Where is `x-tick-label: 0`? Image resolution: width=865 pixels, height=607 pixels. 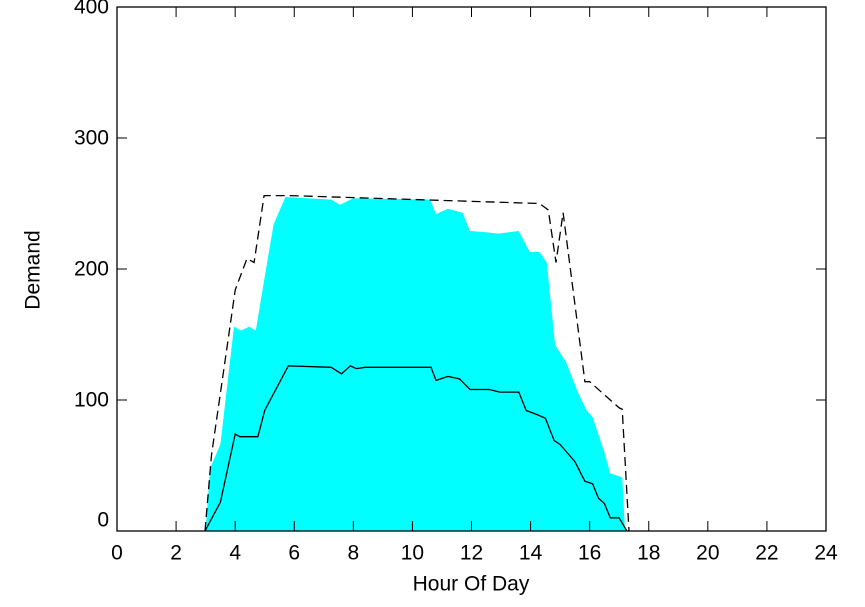 x-tick-label: 0 is located at coordinates (117, 553).